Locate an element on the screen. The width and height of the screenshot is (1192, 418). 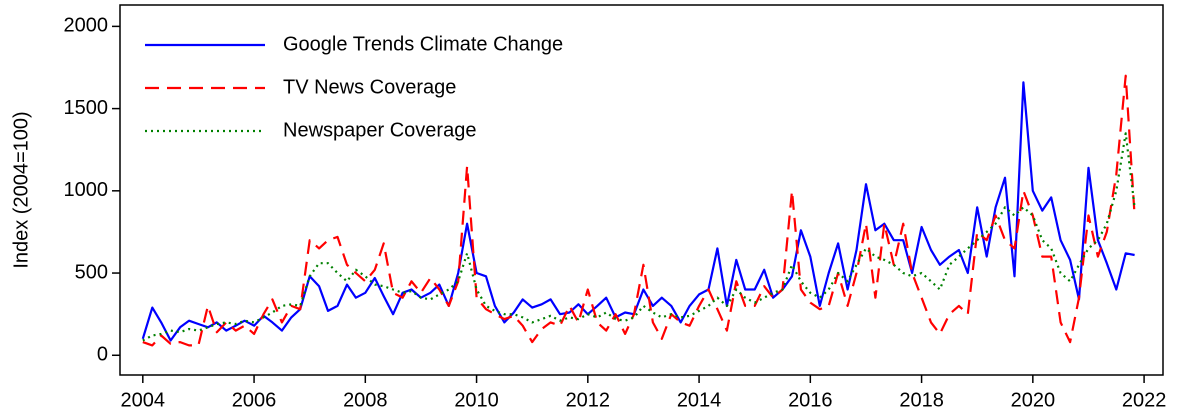
x-tick-label: 2020 is located at coordinates (1033, 400).